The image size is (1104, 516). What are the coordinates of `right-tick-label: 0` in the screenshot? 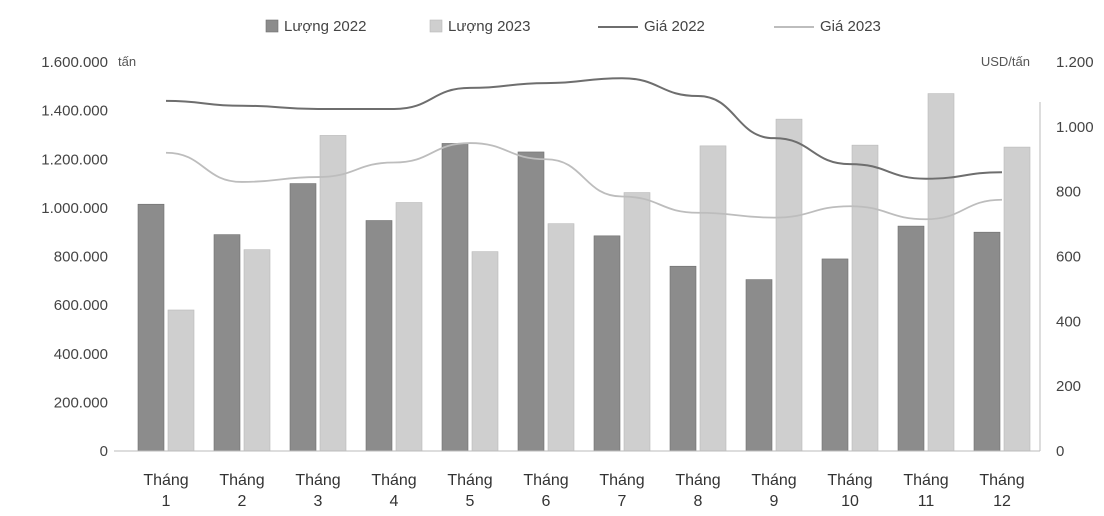 It's located at (1060, 451).